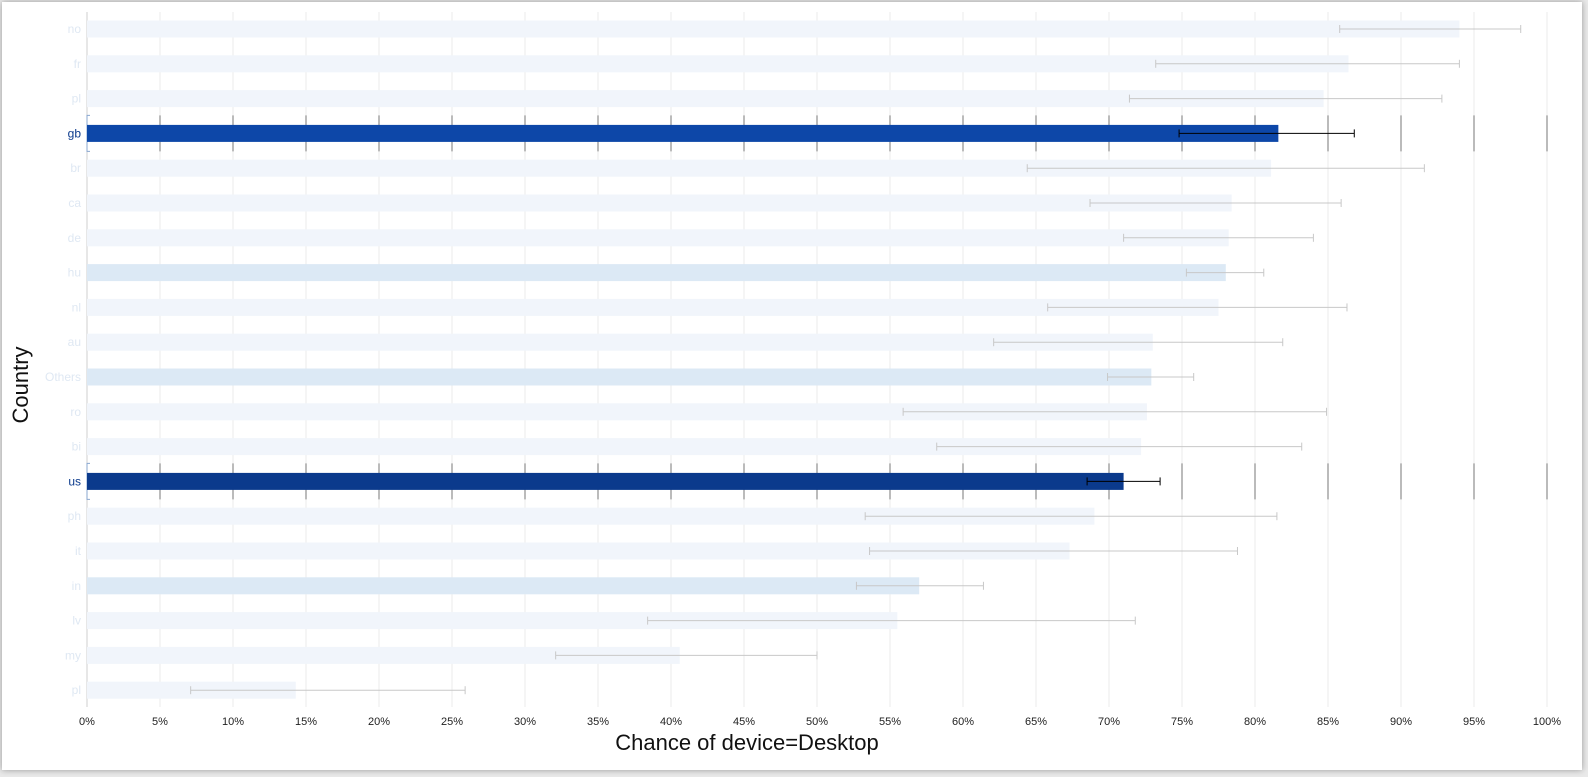  Describe the element at coordinates (963, 722) in the screenshot. I see `x-tick-label: 60%` at that location.